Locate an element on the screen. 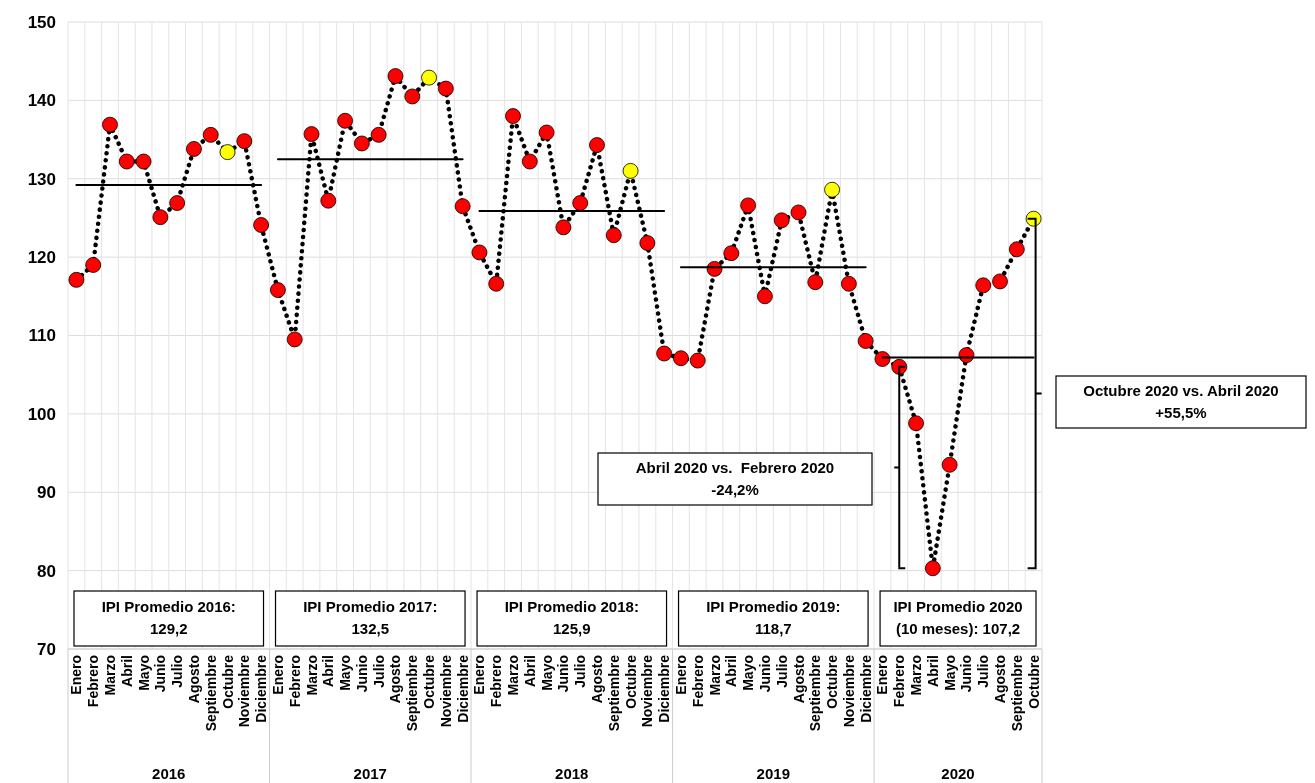 The width and height of the screenshot is (1315, 783). y-tick-label: 80 is located at coordinates (46, 571).